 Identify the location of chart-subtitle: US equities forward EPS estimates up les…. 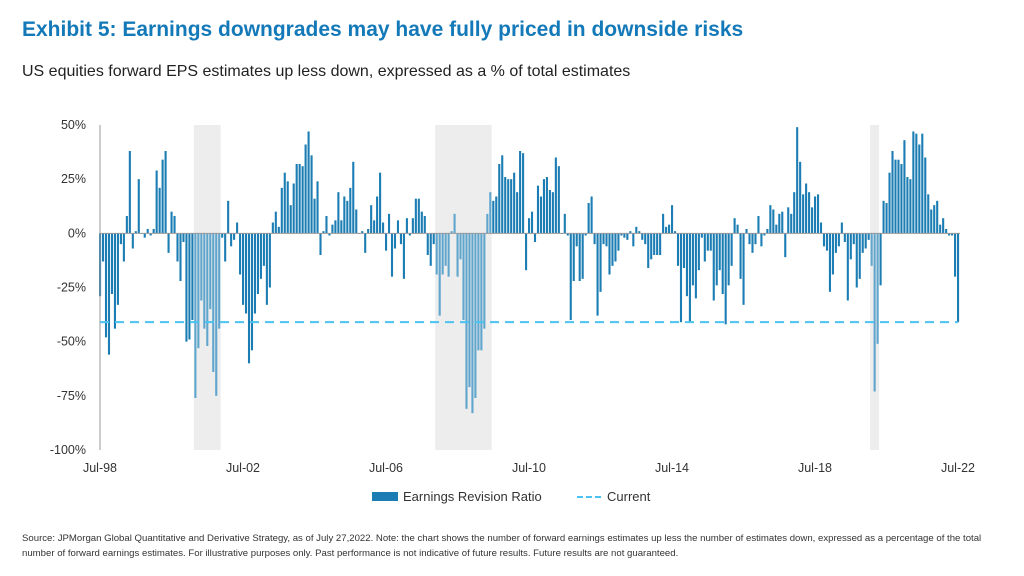
(326, 71).